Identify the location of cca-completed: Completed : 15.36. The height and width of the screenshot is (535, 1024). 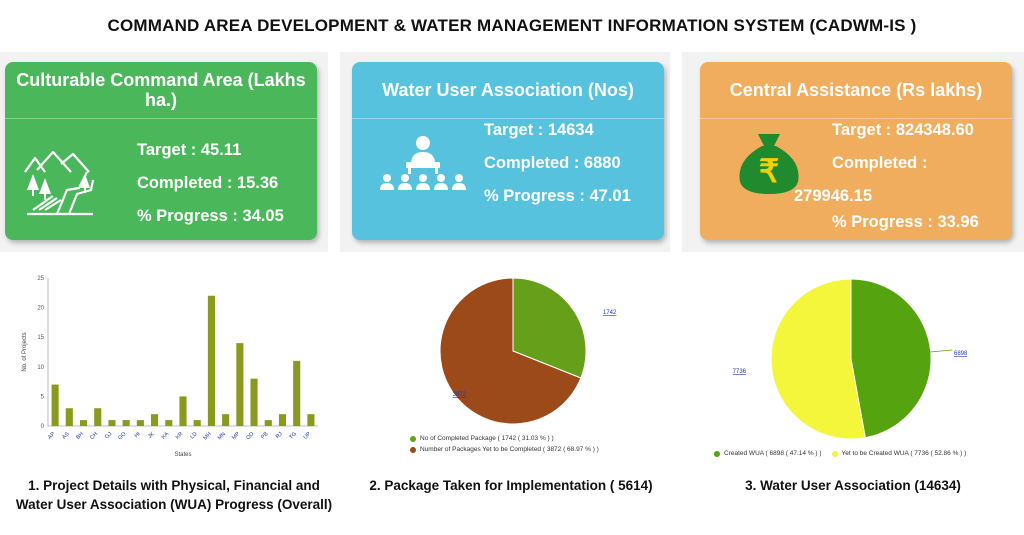
(208, 183).